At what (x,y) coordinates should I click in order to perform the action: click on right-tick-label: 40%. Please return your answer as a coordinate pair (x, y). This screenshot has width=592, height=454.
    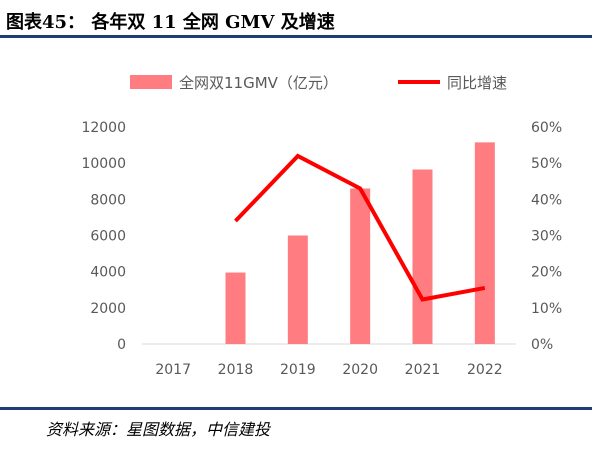
    Looking at the image, I should click on (546, 200).